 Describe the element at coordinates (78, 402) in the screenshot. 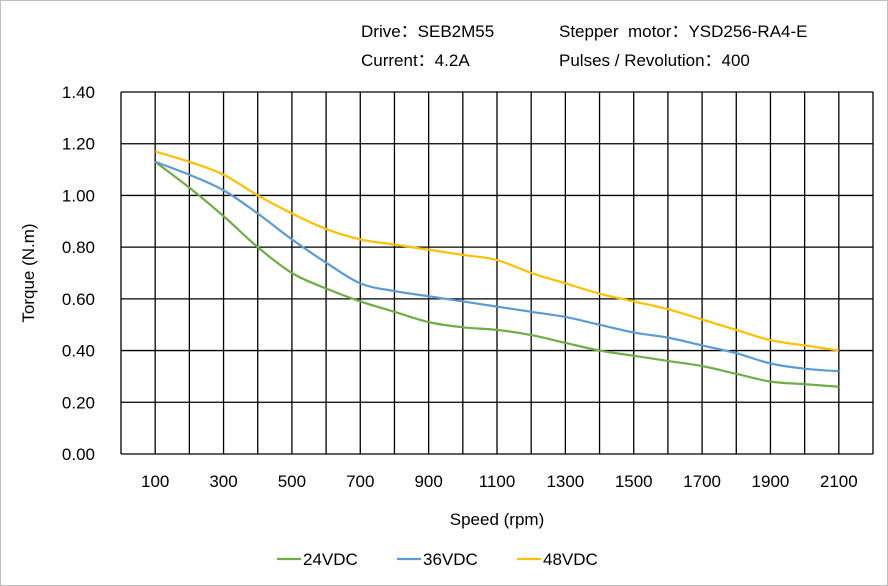

I see `y-tick-label: 0.20` at that location.